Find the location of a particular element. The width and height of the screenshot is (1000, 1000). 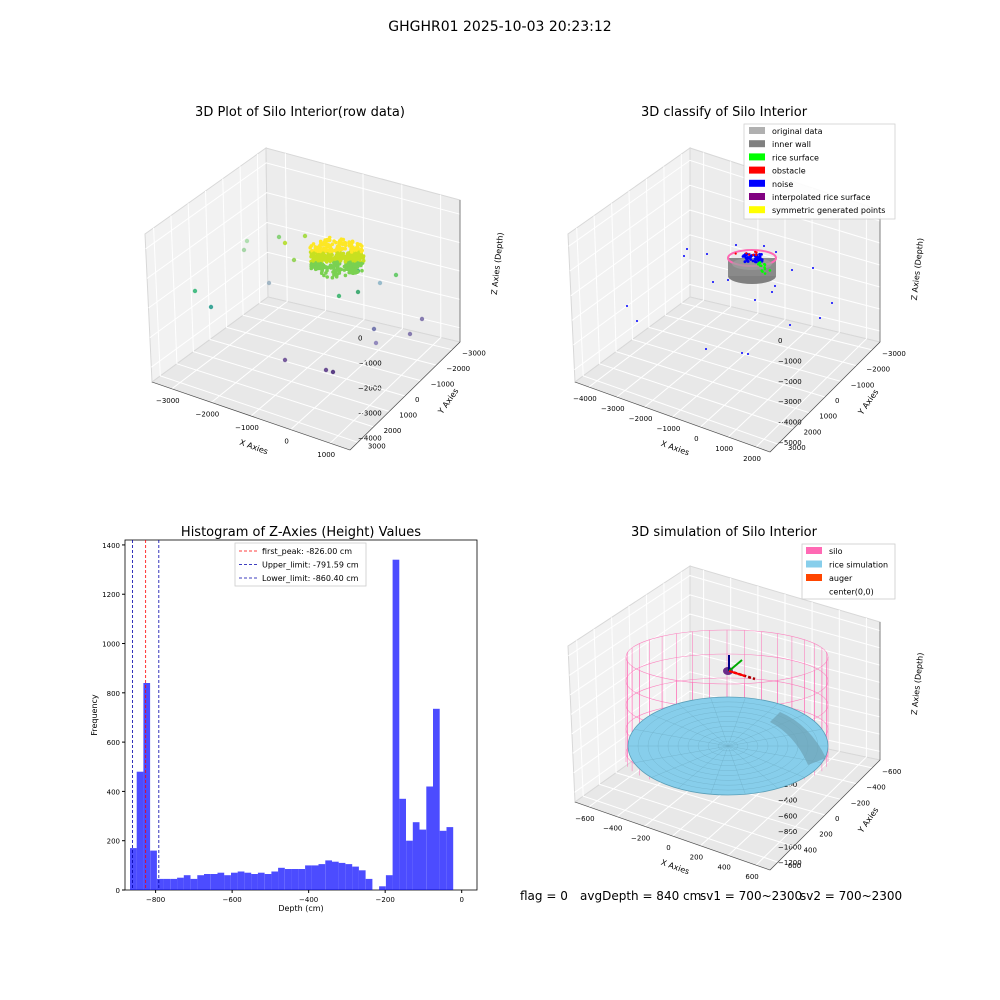

legend-label: Lower_limit: -860.40 cm is located at coordinates (310, 578).